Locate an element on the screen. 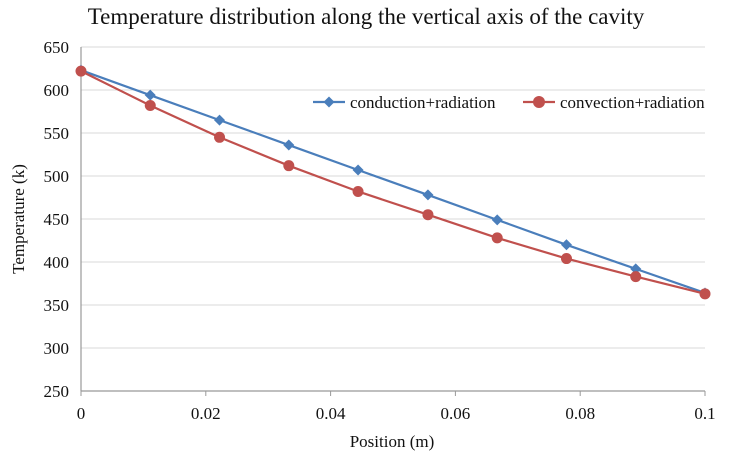  x-axis-ticks: 0 0.02 0.04 0.06 0.08 0.1 is located at coordinates (396, 407).